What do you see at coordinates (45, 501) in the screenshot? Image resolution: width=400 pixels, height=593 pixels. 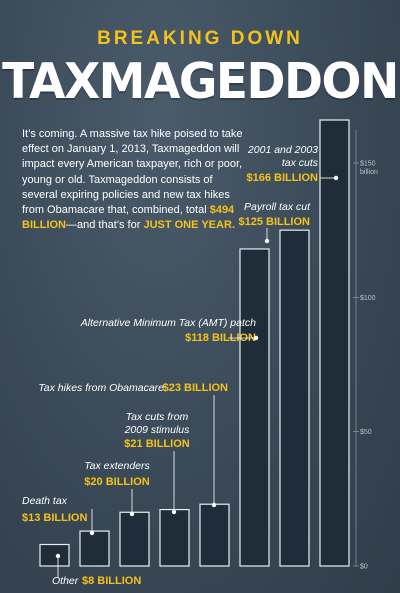 I see `bar-label-2: Death tax` at bounding box center [45, 501].